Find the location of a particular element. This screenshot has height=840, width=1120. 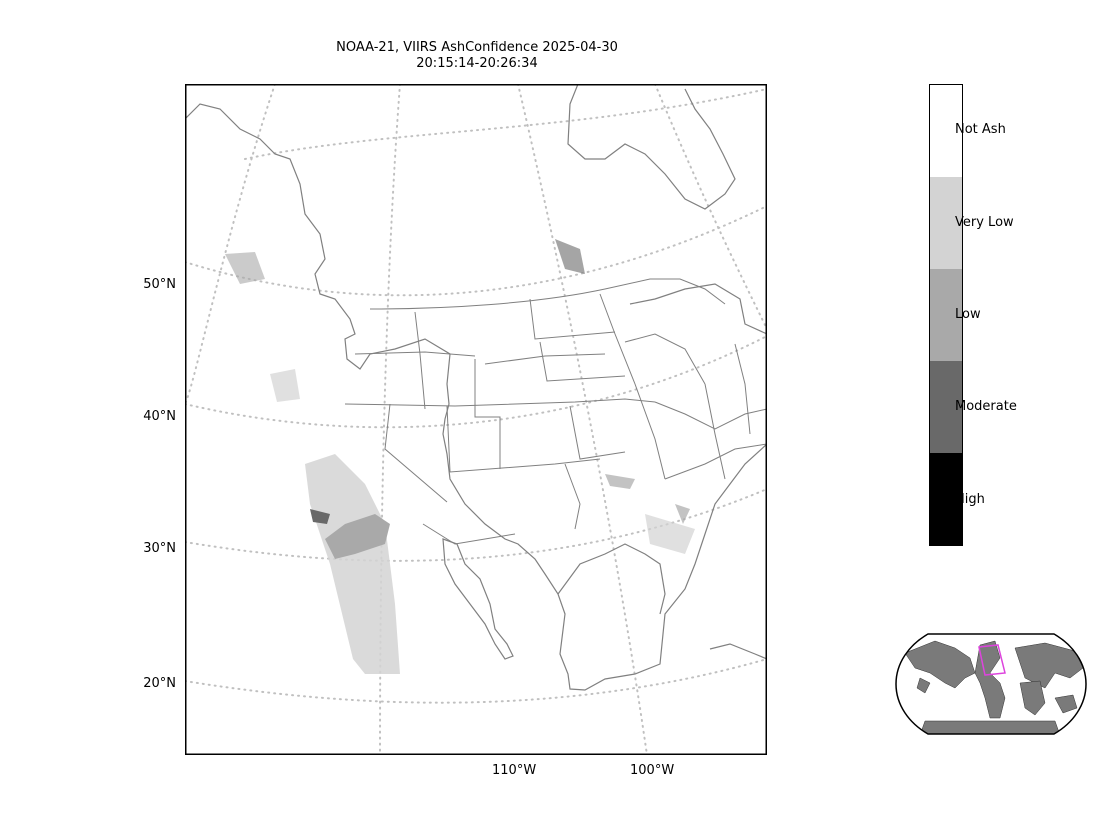

colorbar-label-not-ash: Not Ash is located at coordinates (980, 129).